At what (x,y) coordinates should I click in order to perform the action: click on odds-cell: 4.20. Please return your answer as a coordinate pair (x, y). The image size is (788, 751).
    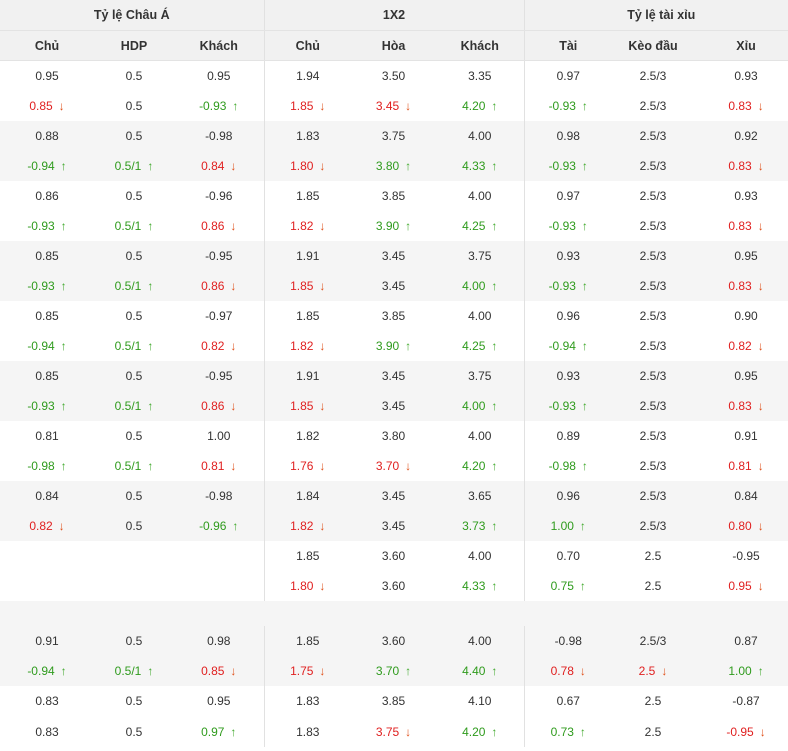
    Looking at the image, I should click on (480, 106).